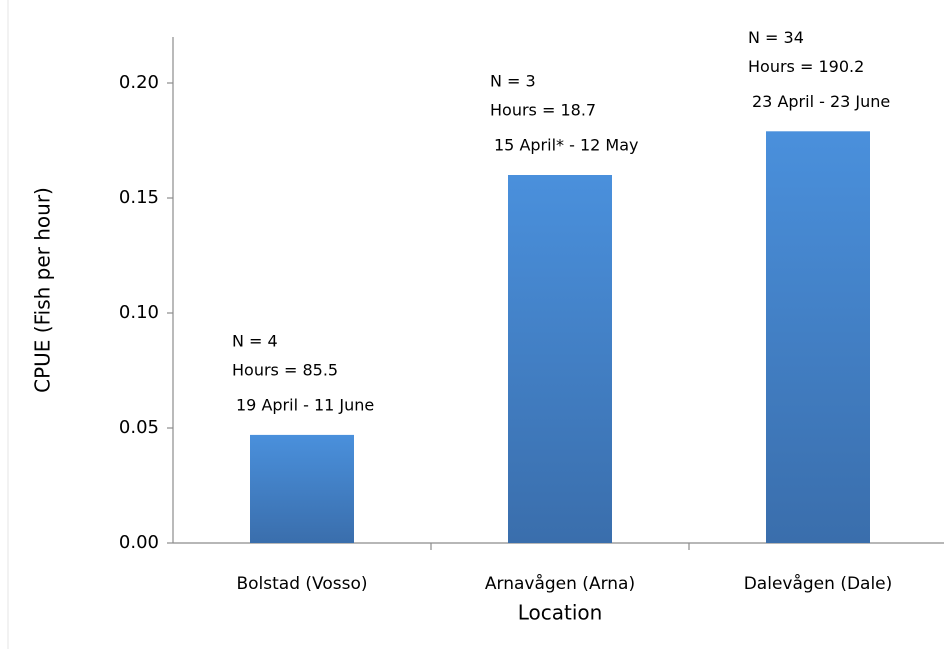 The image size is (944, 649). What do you see at coordinates (43, 290) in the screenshot?
I see `y-axis-label: CPUE (Fish per hour)` at bounding box center [43, 290].